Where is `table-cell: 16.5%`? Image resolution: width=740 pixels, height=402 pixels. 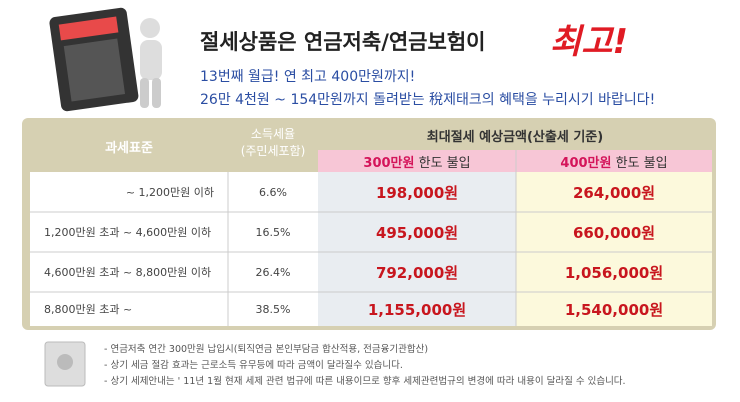
table-cell: 16.5% is located at coordinates (273, 232).